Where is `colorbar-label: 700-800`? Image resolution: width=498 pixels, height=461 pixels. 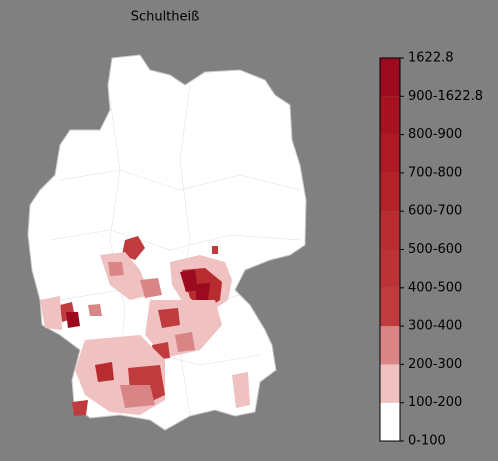 colorbar-label: 700-800 is located at coordinates (435, 172).